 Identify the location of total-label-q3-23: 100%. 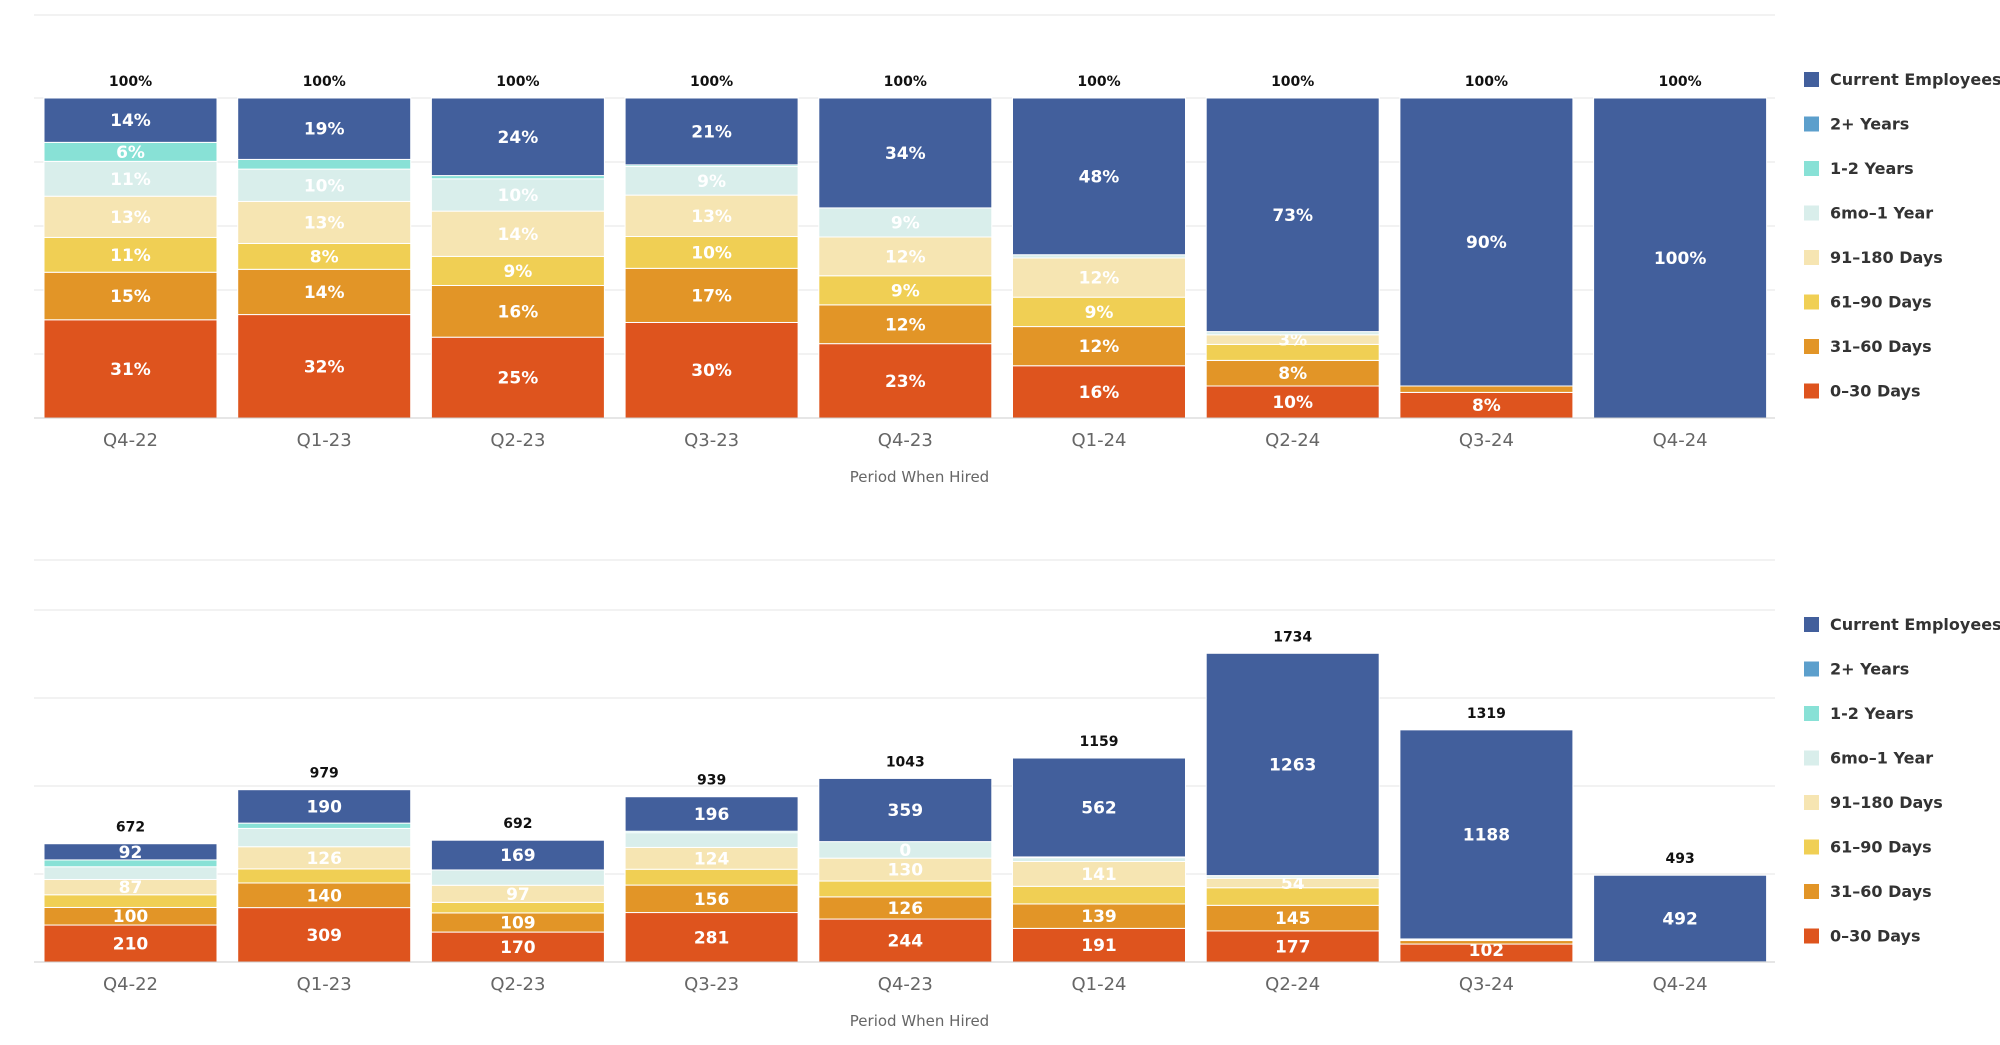
(711, 82).